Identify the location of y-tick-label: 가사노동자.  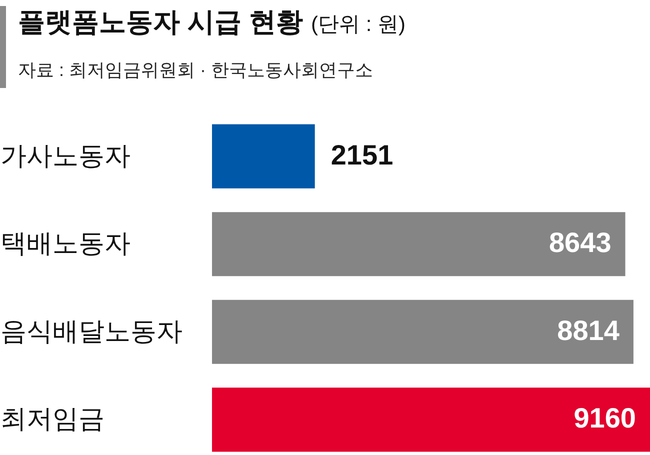
(65, 155).